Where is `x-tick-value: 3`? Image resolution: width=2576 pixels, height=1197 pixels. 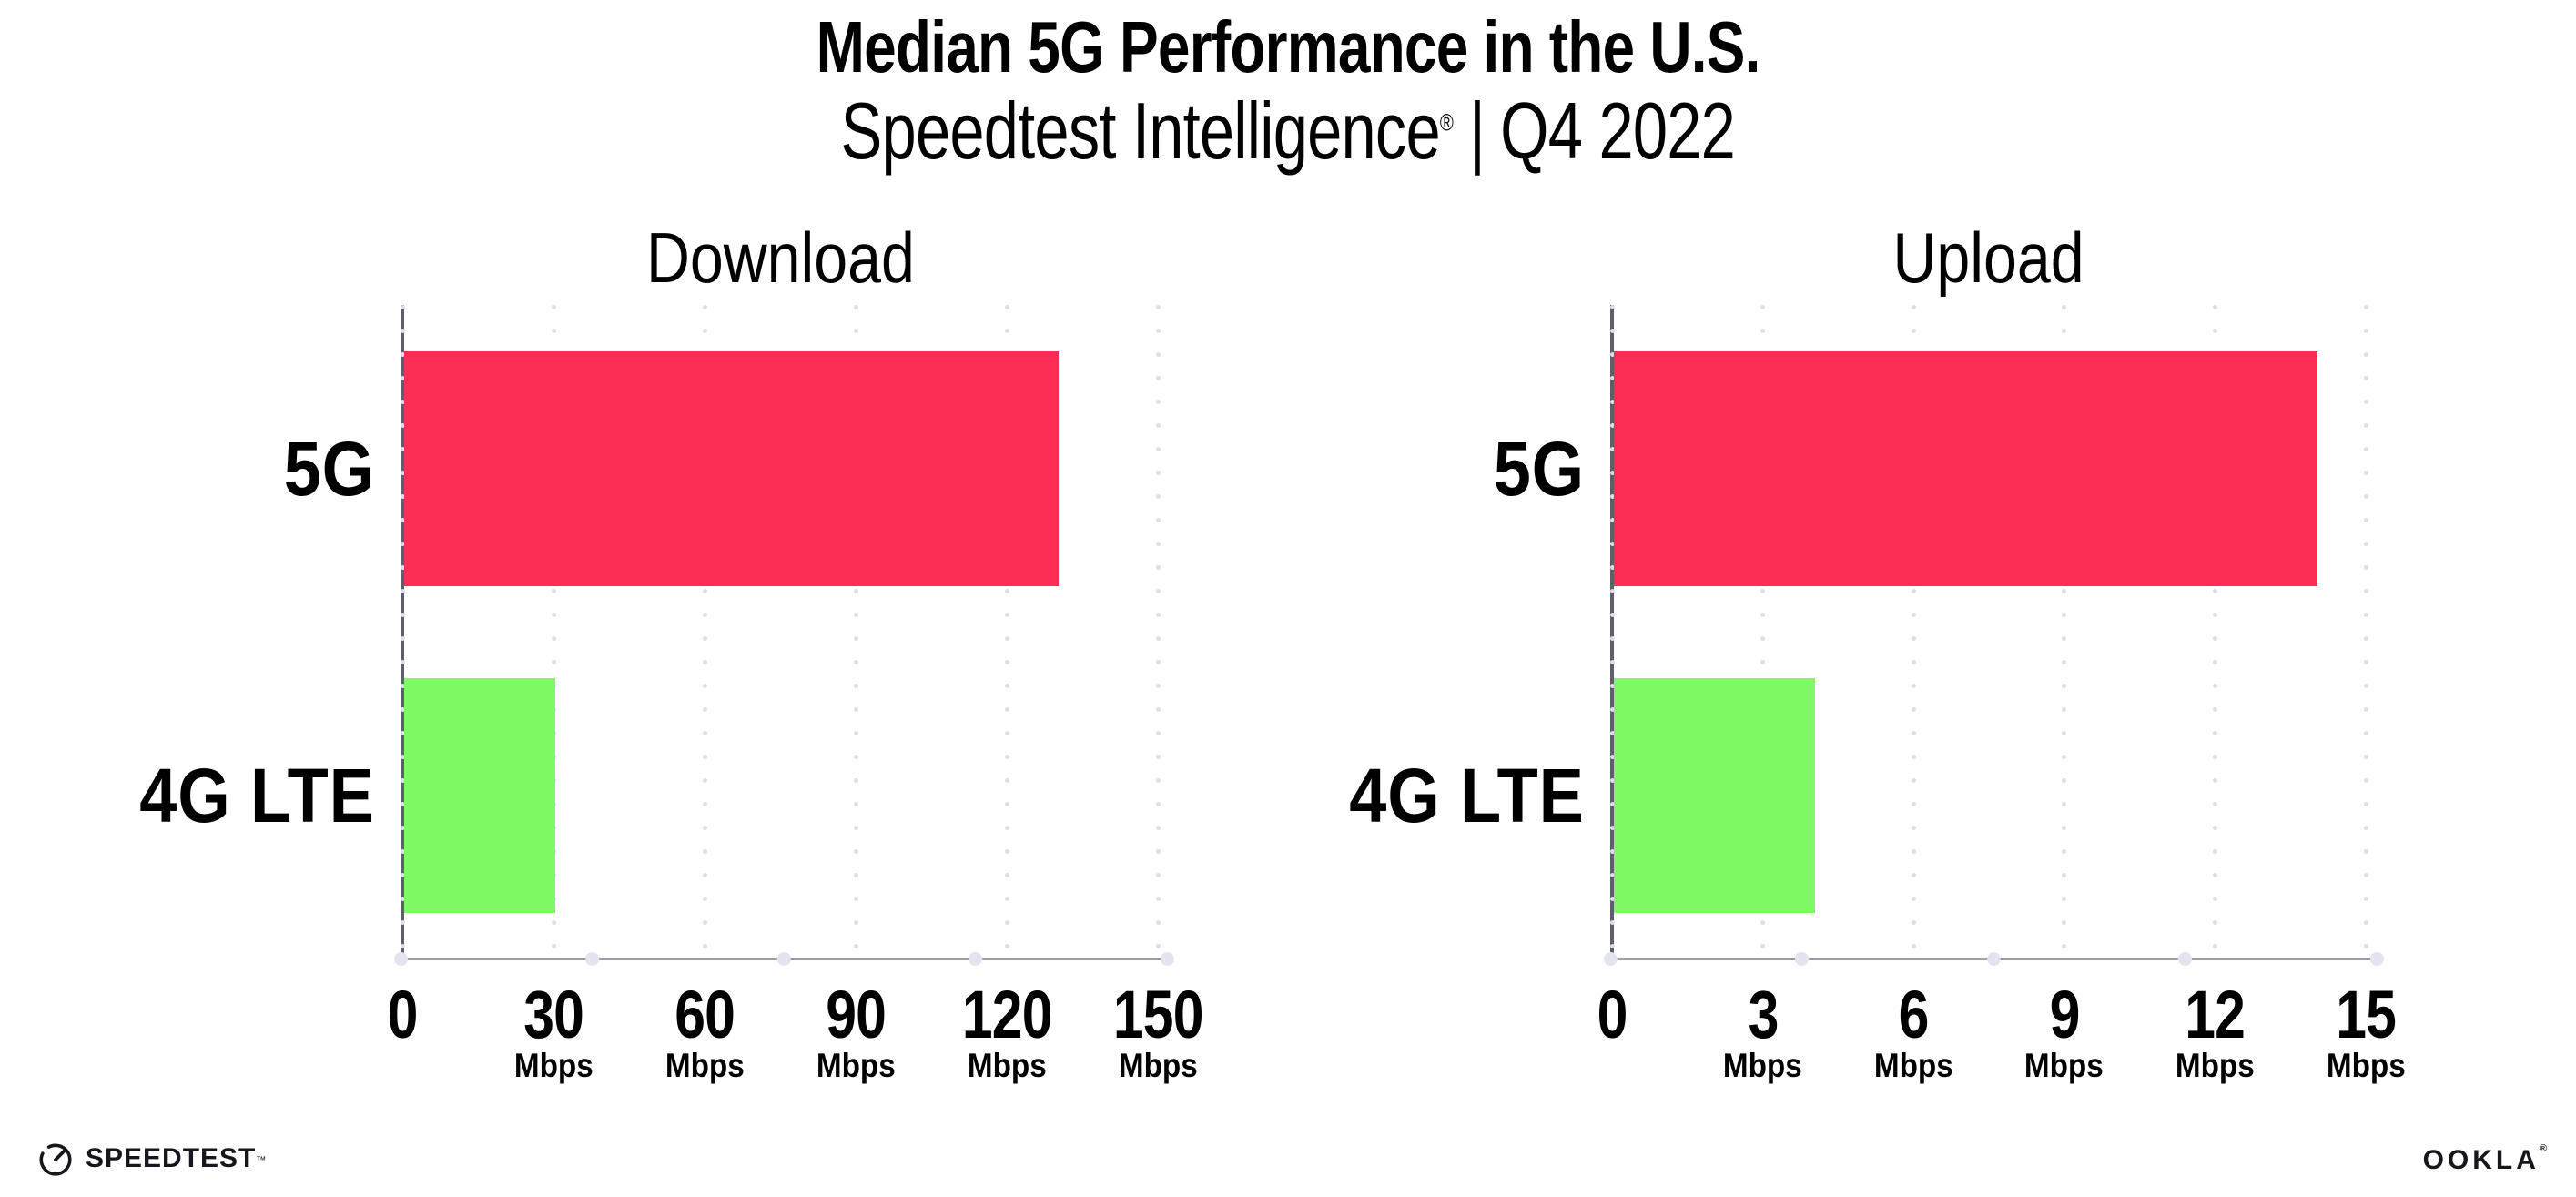 x-tick-value: 3 is located at coordinates (1763, 1015).